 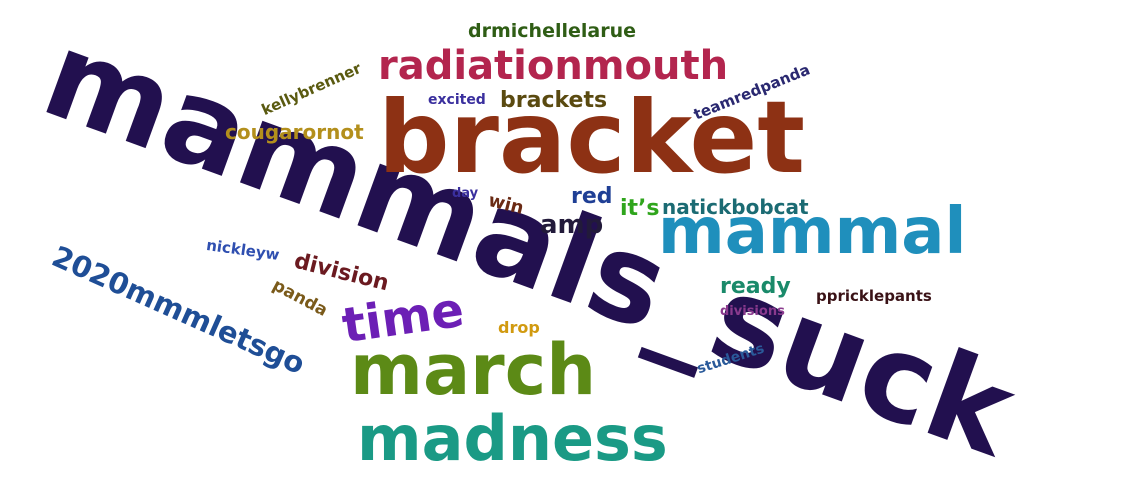 What do you see at coordinates (552, 31) in the screenshot?
I see `word-drmichellelarue: drmichellelarue` at bounding box center [552, 31].